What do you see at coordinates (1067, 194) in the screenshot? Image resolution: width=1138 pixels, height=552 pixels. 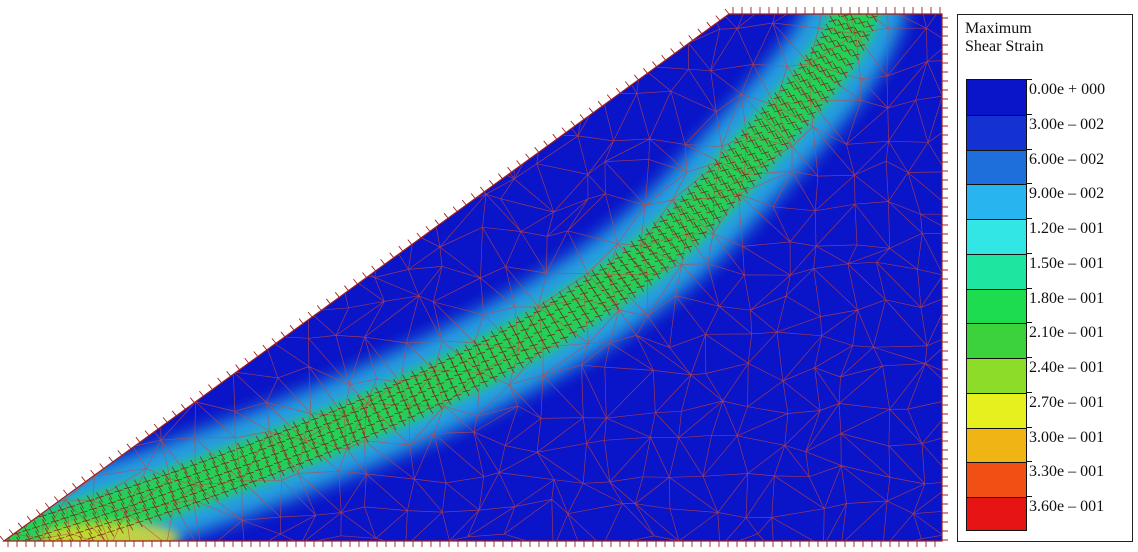 I see `legend-label: 9.00e – 002` at bounding box center [1067, 194].